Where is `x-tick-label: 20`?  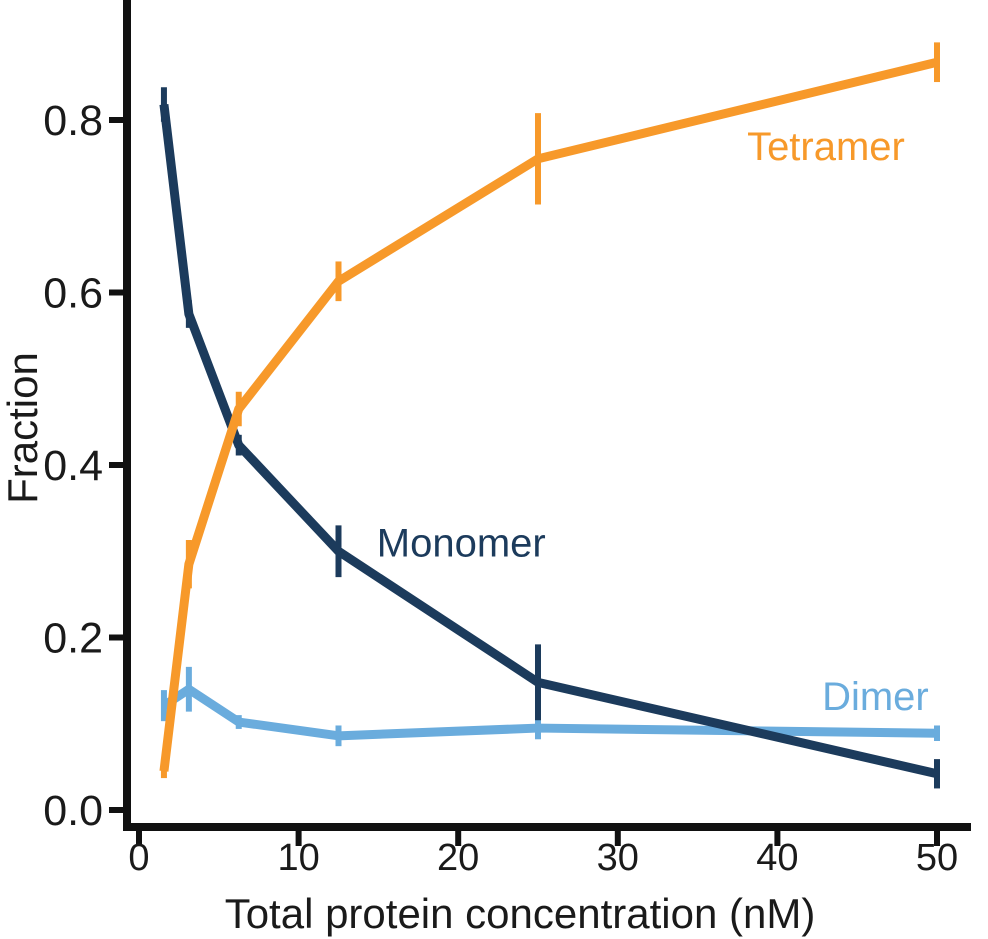 x-tick-label: 20 is located at coordinates (458, 858).